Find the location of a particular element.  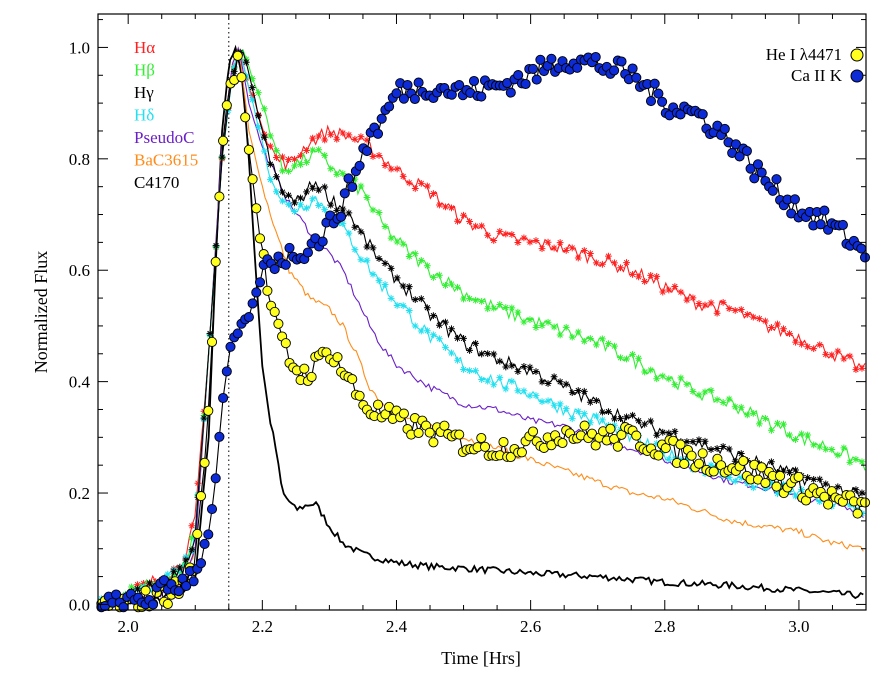

legend-left-entry-2: Hγ is located at coordinates (144, 92).